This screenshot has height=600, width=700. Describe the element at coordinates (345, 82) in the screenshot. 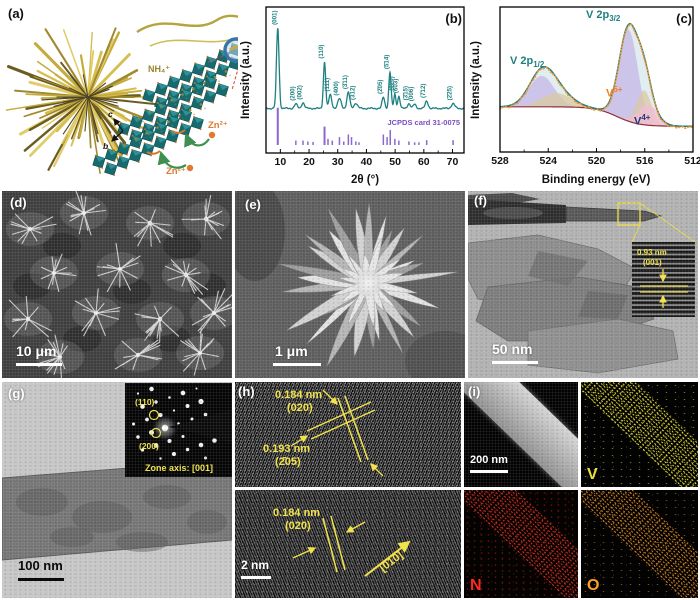

I see `xrd-peak-label: (3̄11)` at that location.